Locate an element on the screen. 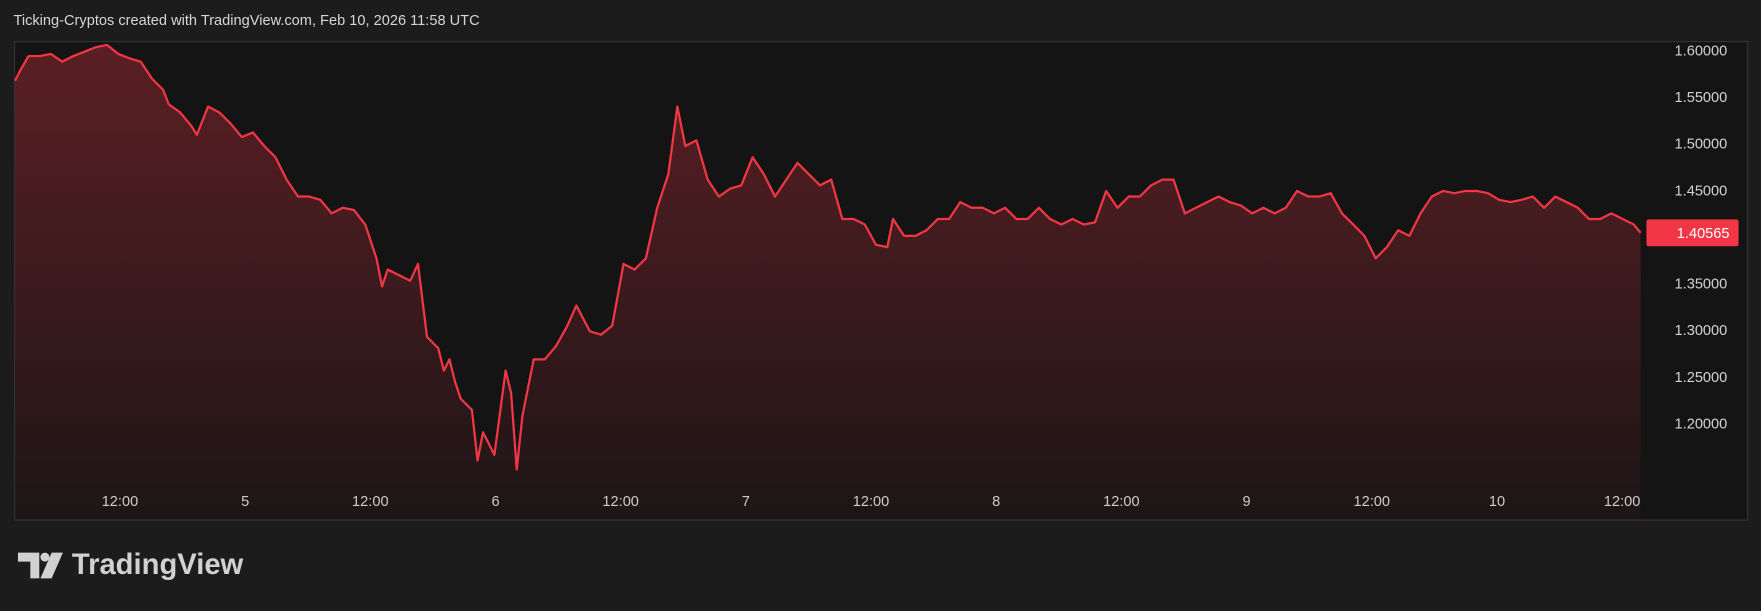  y-tick-label: 1.45000 is located at coordinates (1701, 191).